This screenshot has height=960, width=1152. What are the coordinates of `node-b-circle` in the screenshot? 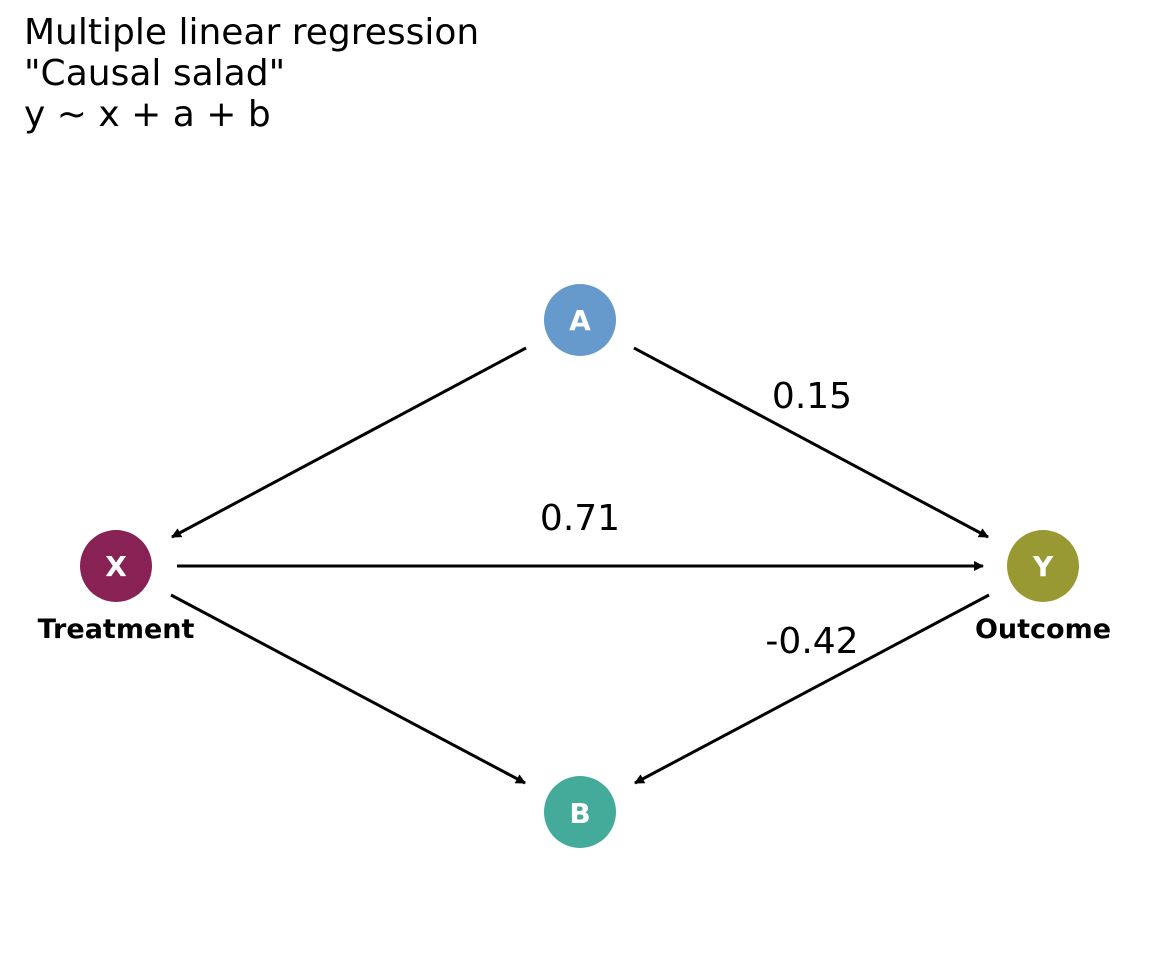 It's located at (580, 812).